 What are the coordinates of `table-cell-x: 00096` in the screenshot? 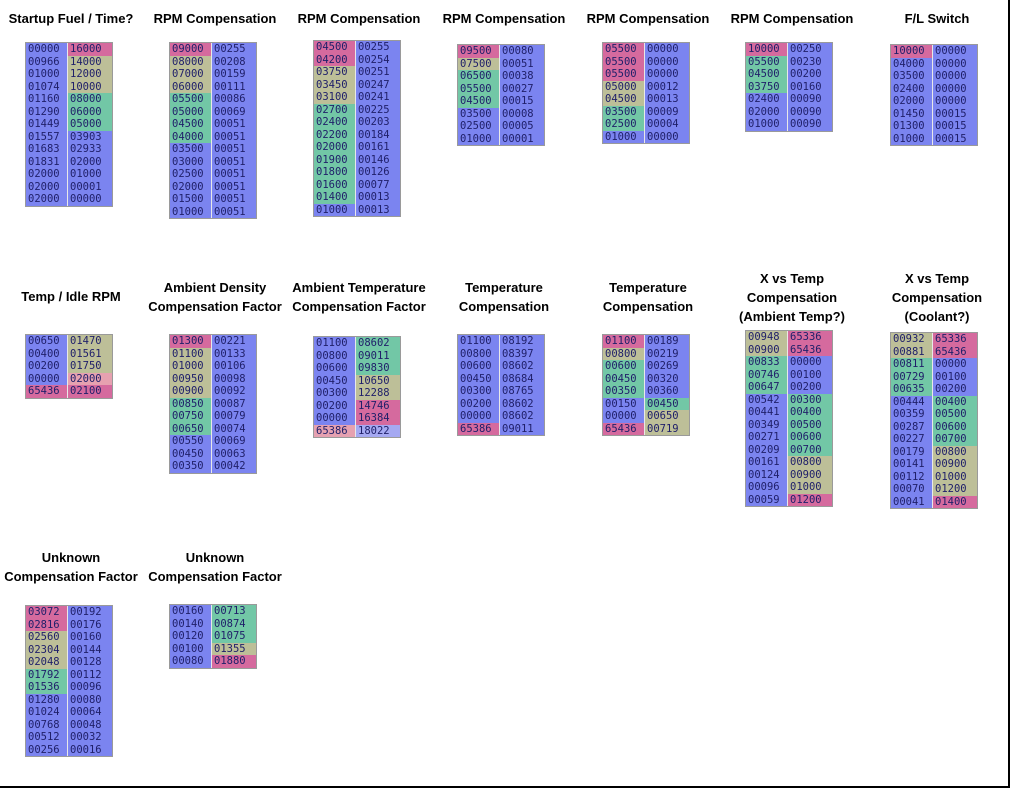 It's located at (767, 487).